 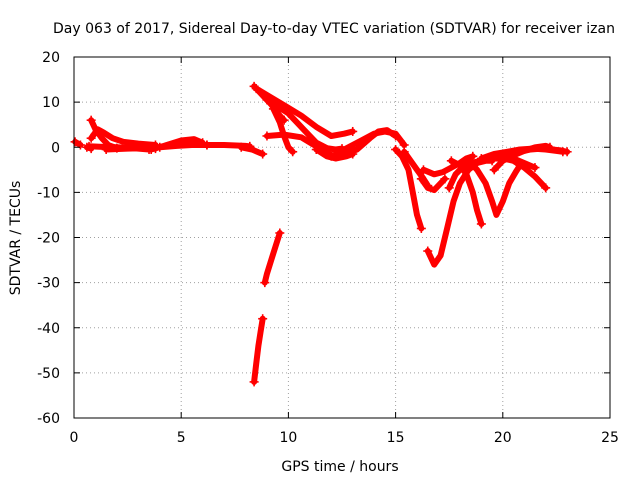 What do you see at coordinates (51, 103) in the screenshot?
I see `y-tick-label: 10` at bounding box center [51, 103].